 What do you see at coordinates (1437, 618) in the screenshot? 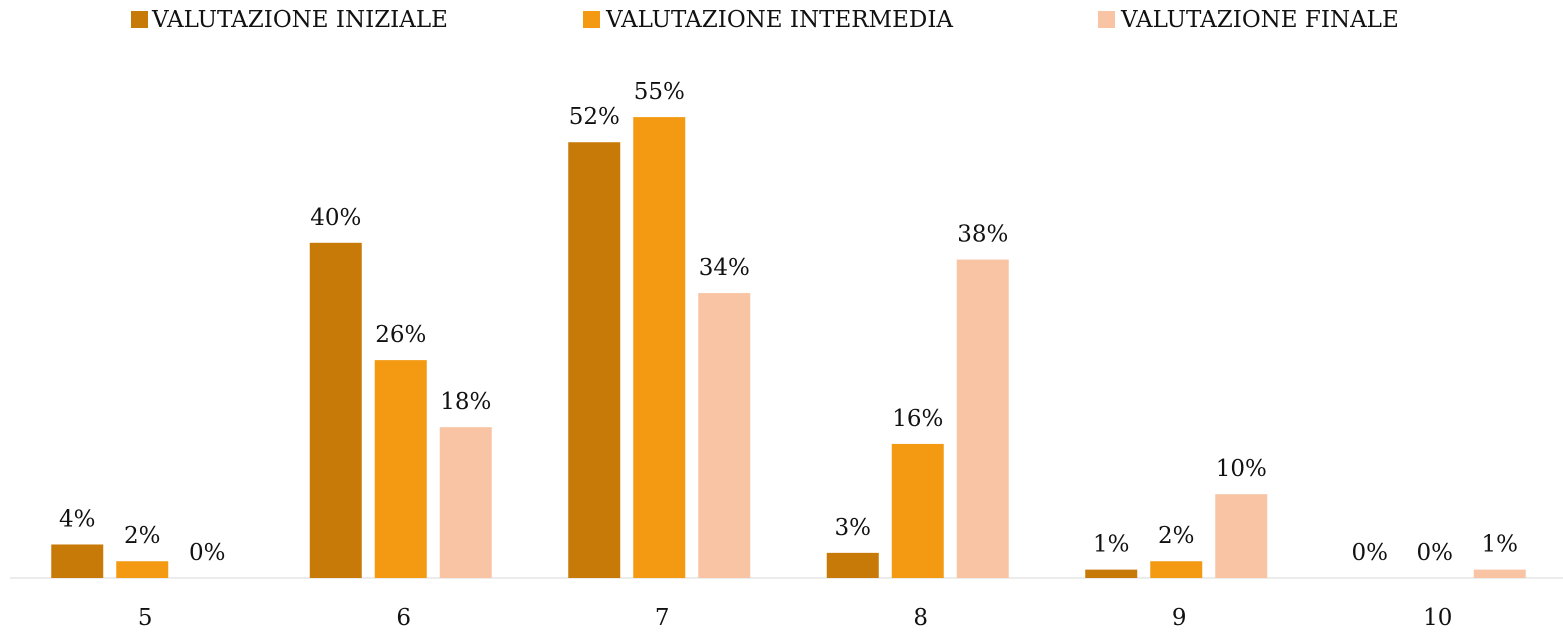
I see `x-tick-label: 10` at bounding box center [1437, 618].